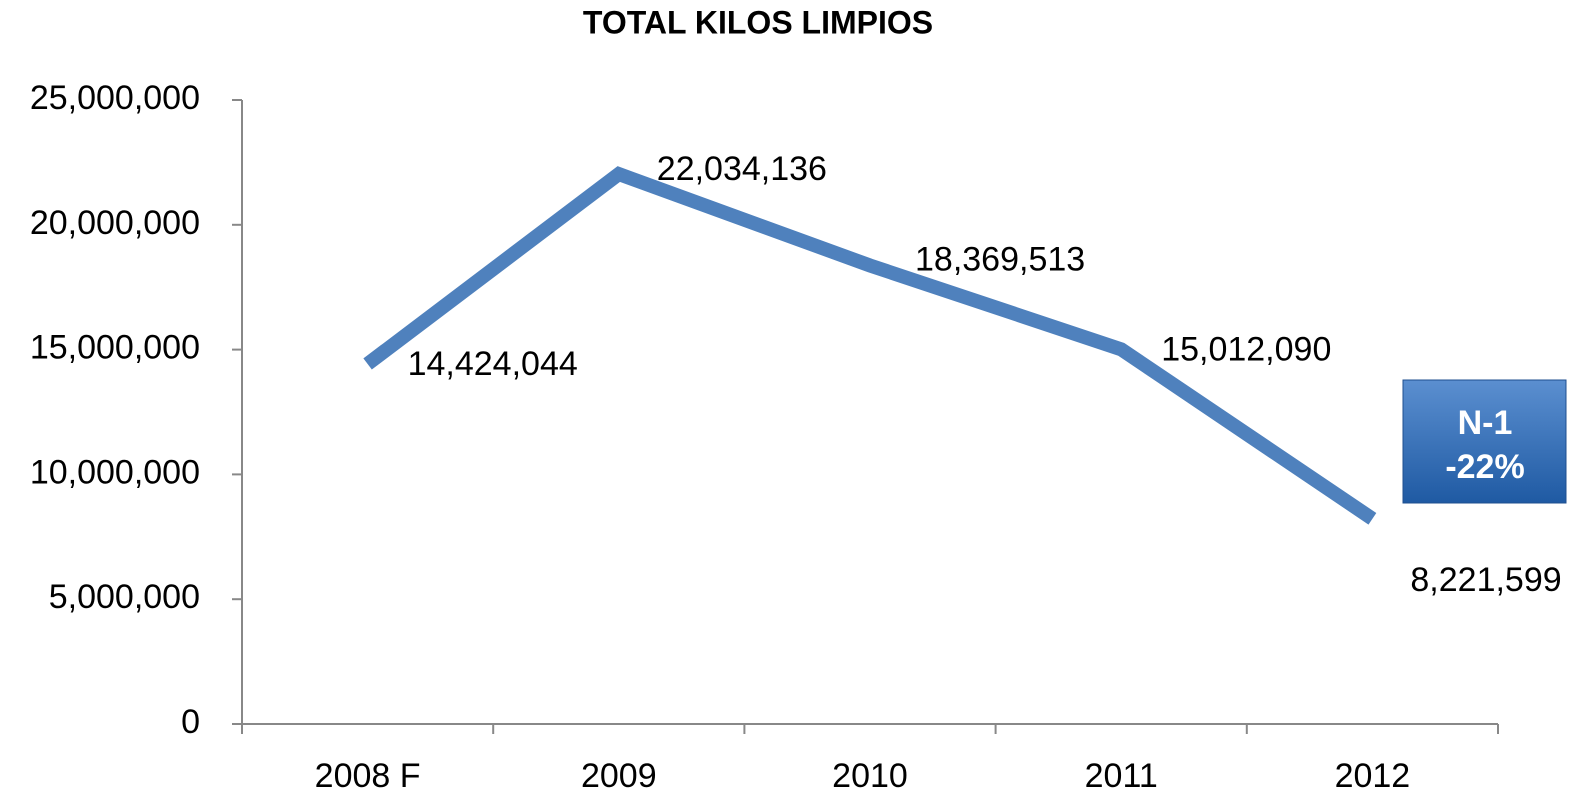 The image size is (1586, 805). Describe the element at coordinates (190, 722) in the screenshot. I see `y-tick-label: 0` at that location.